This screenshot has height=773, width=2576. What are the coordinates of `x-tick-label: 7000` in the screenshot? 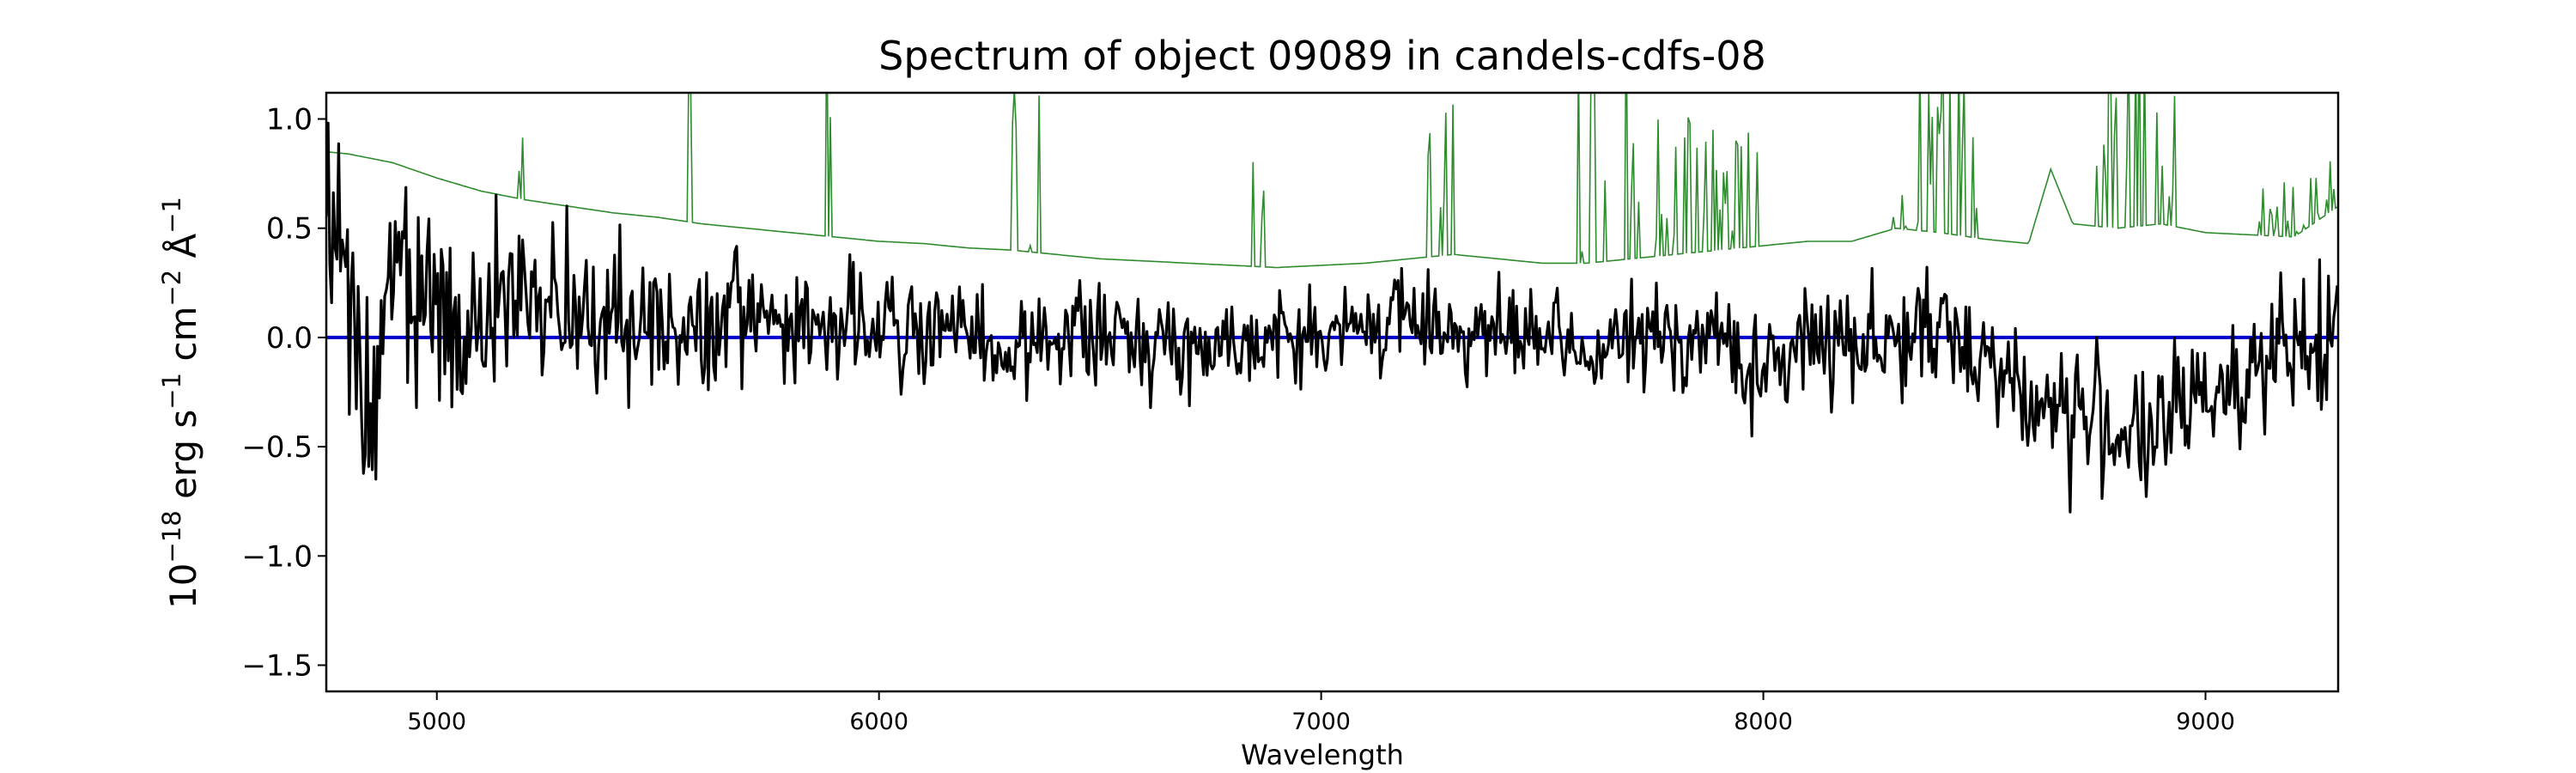 It's located at (1321, 722).